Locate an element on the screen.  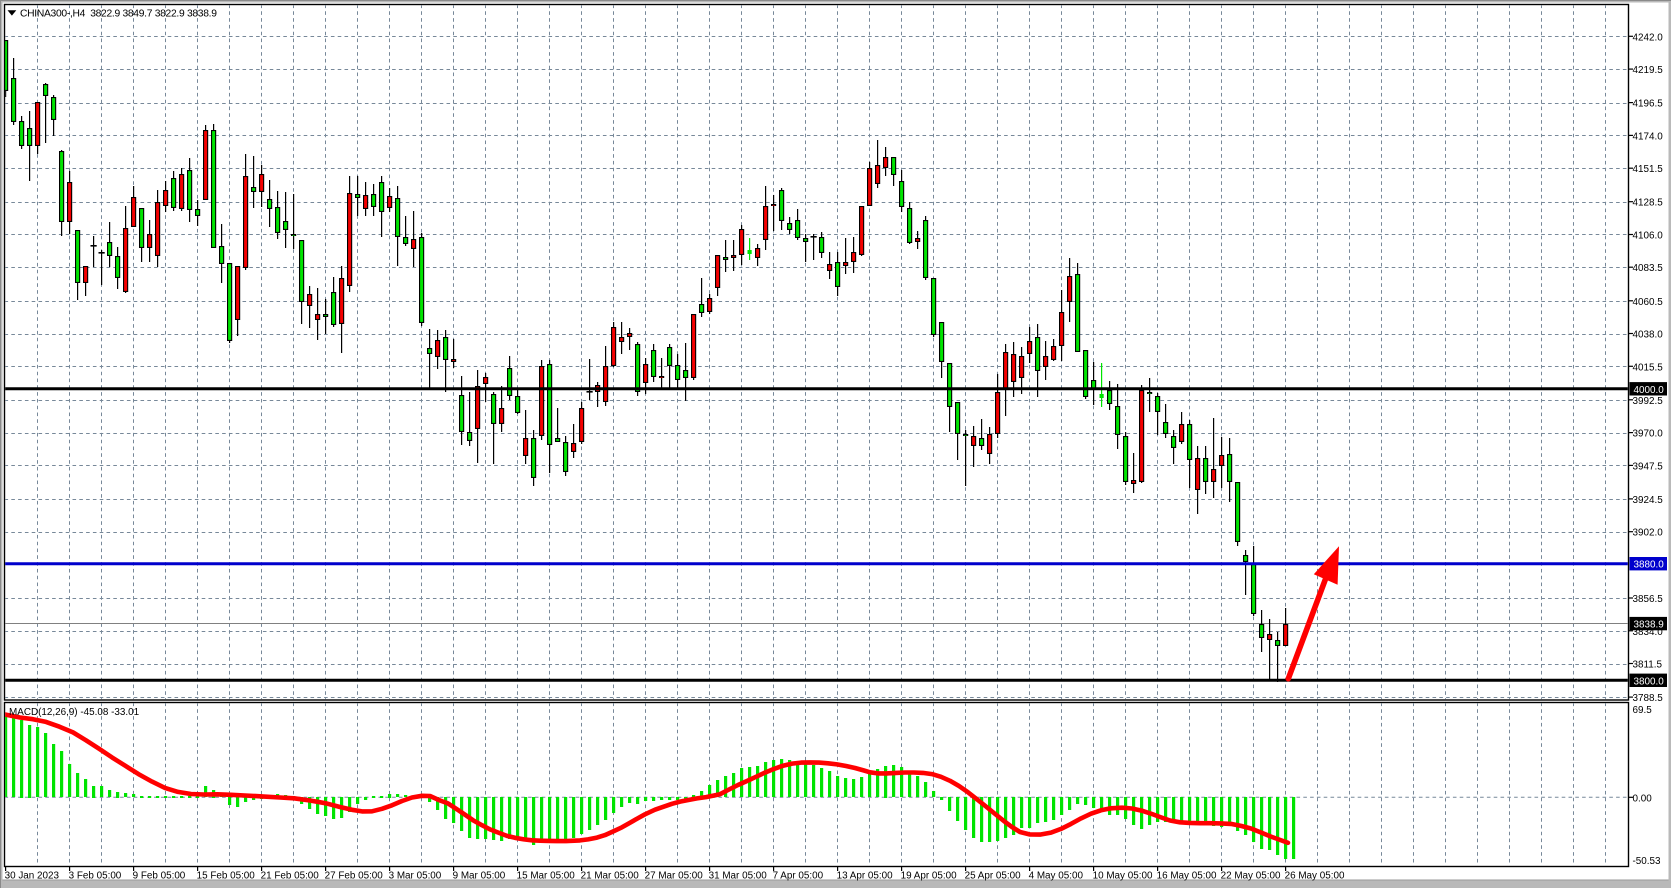
svg-text: 3924.5 is located at coordinates (1648, 500).